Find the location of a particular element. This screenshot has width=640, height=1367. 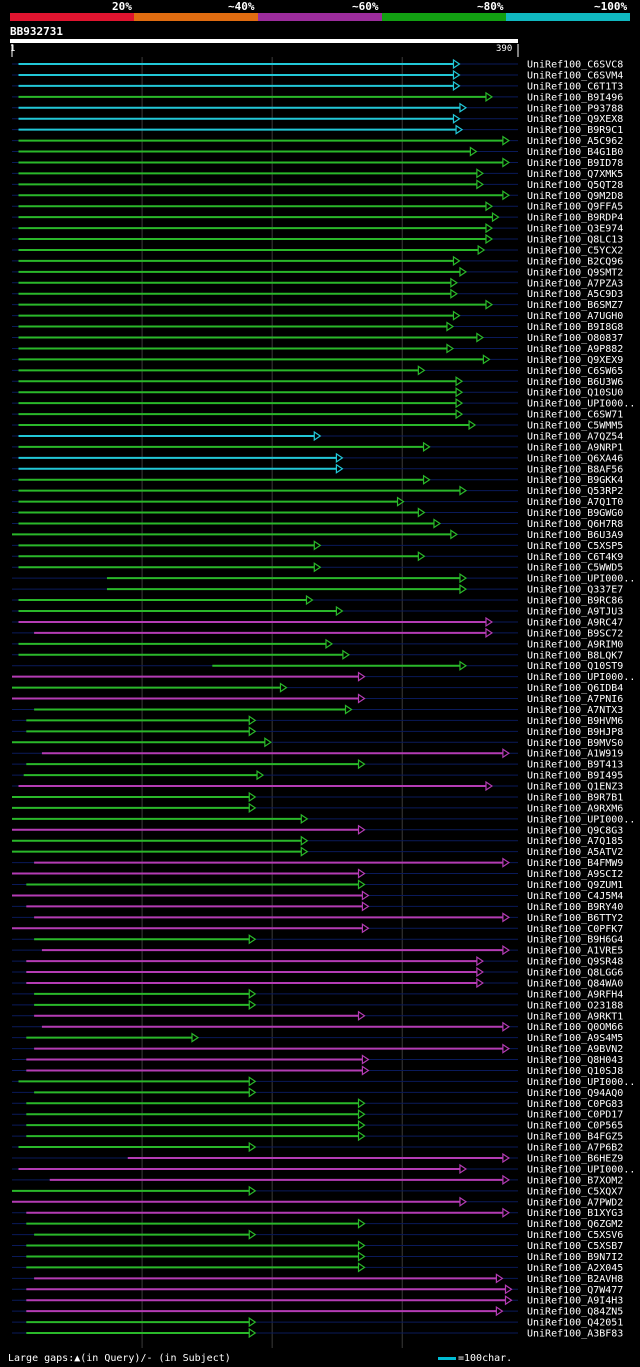

hit-label: UniRef100_C5WWD5 is located at coordinates (575, 568).